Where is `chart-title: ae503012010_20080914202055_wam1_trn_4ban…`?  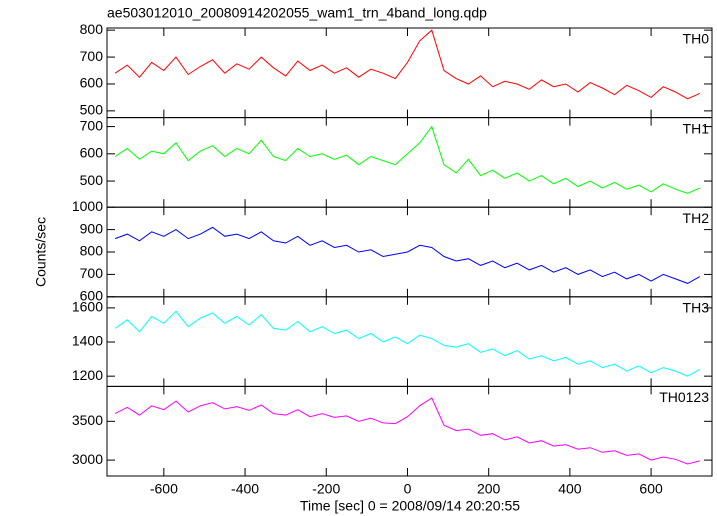
chart-title: ae503012010_20080914202055_wam1_trn_4ban… is located at coordinates (297, 13).